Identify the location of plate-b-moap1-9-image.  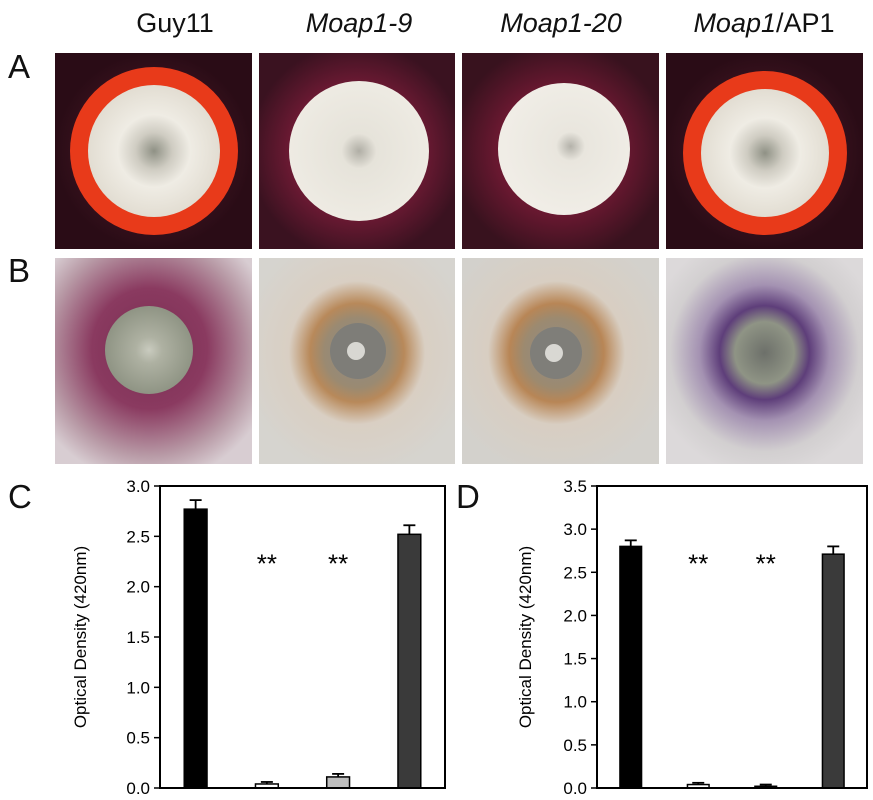
(357, 361).